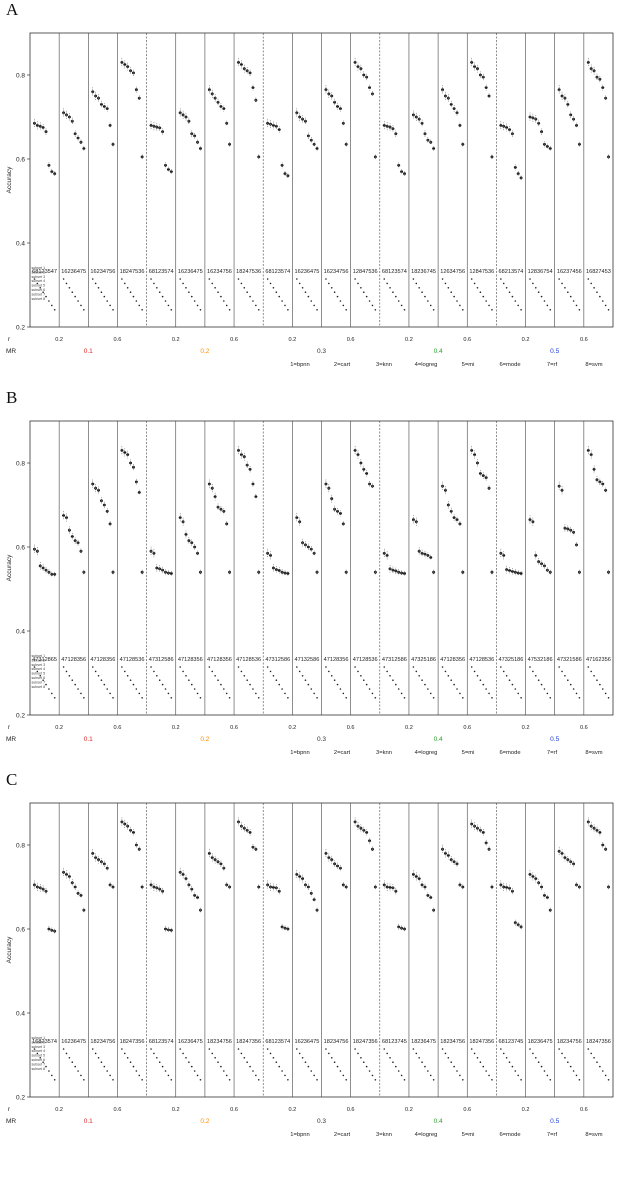  What do you see at coordinates (118, 728) in the screenshot?
I see `r-tick-label: 0.6` at bounding box center [118, 728].